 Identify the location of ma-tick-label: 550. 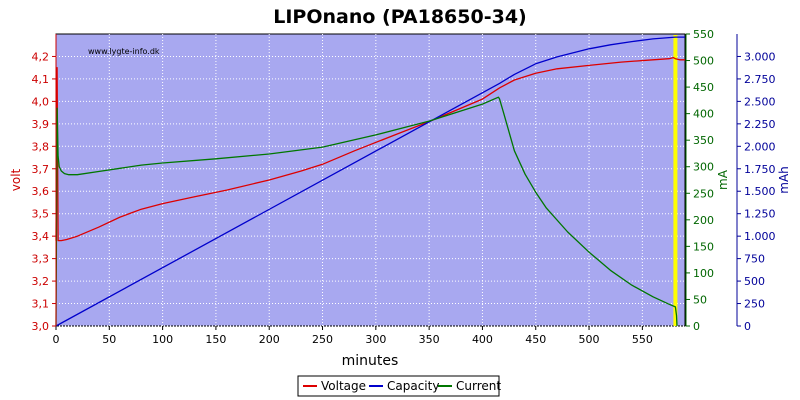
(703, 34).